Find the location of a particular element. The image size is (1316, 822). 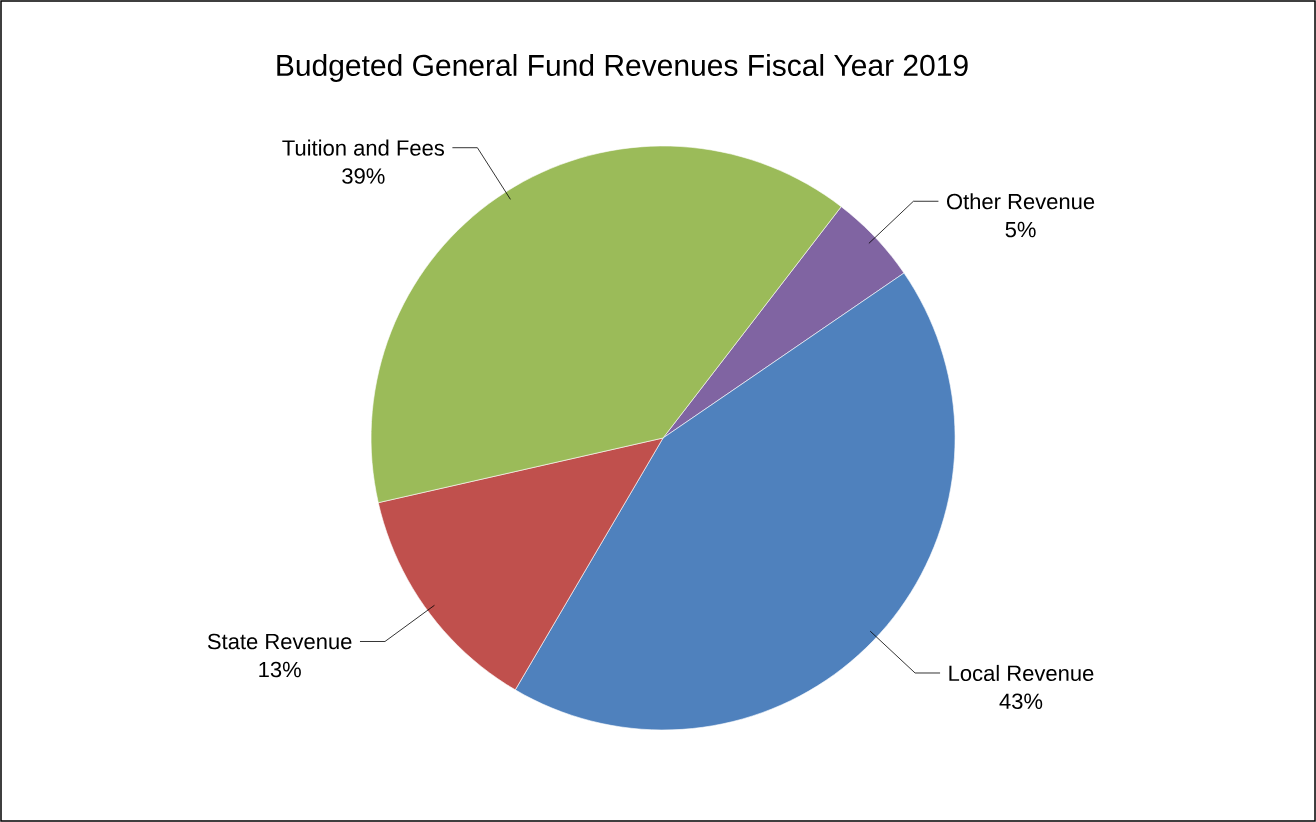

data-label: 43% is located at coordinates (1021, 701).